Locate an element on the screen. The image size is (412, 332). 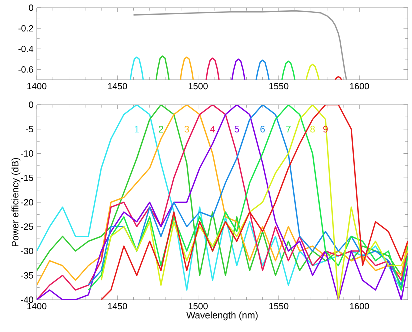
y-tick-label: -10 is located at coordinates (27, 153).